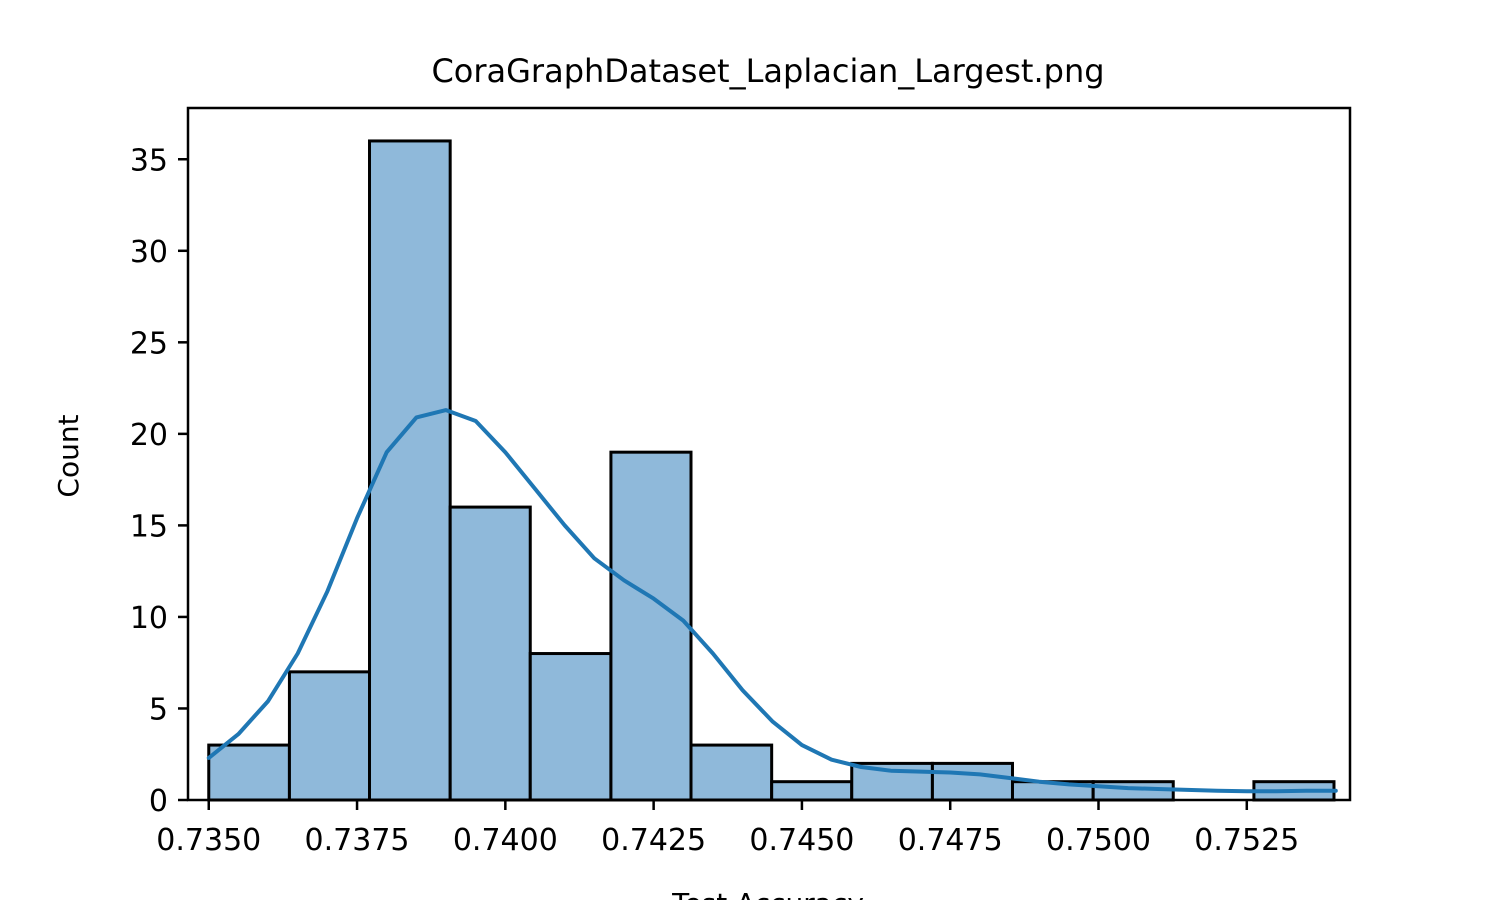 This screenshot has width=1500, height=904. Describe the element at coordinates (68, 455) in the screenshot. I see `y-axis-label: Count` at that location.